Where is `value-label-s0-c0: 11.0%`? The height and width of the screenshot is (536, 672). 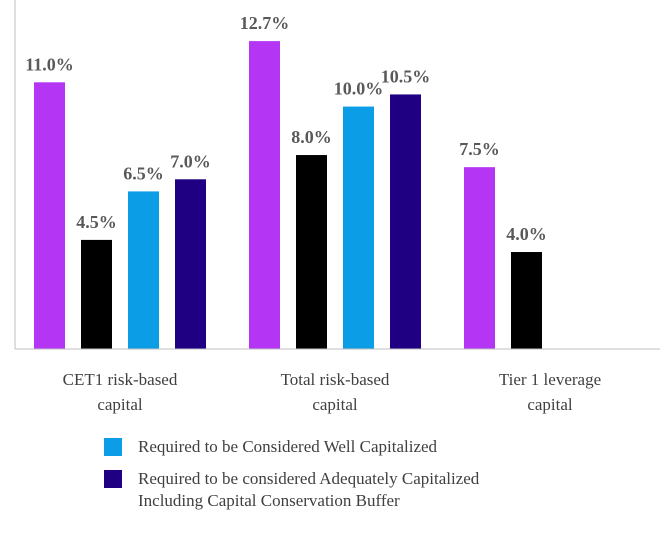
value-label-s0-c0: 11.0% is located at coordinates (49, 64).